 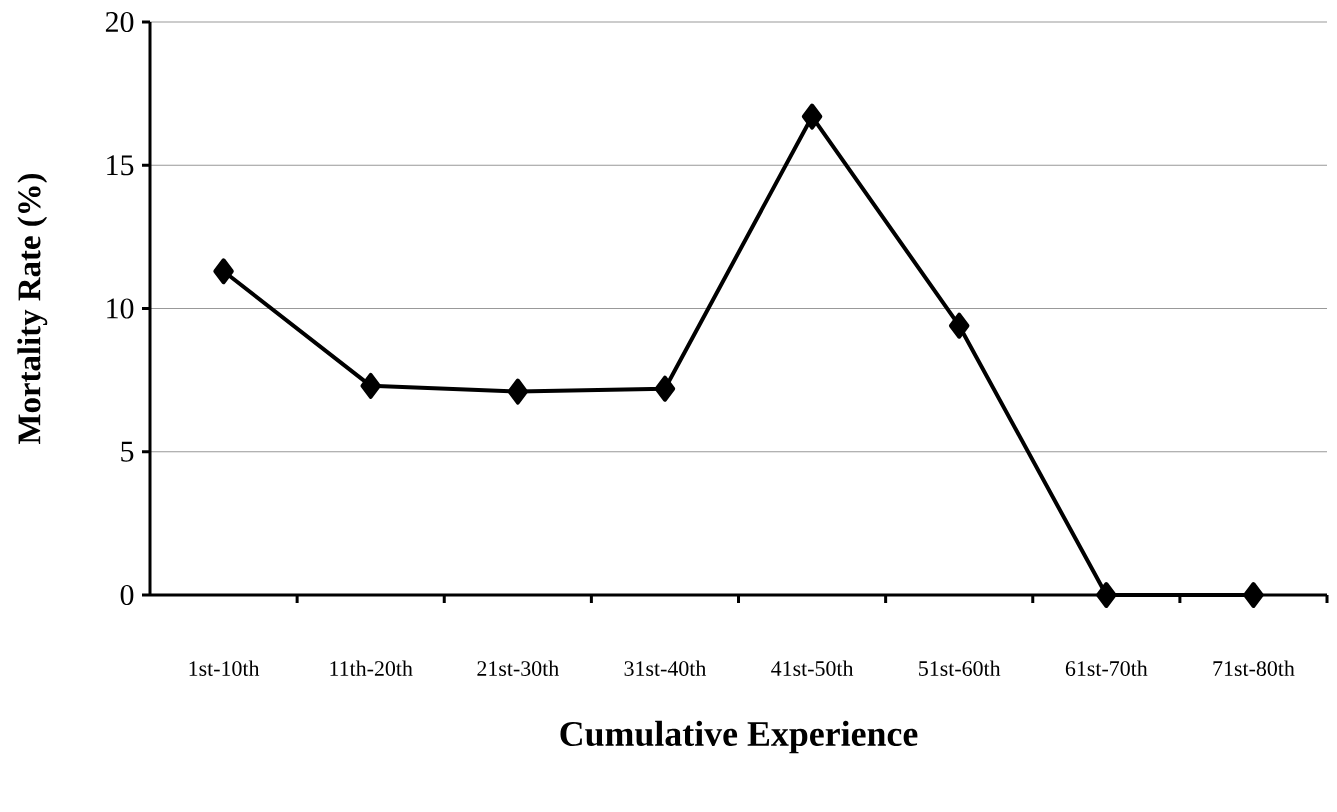 What do you see at coordinates (960, 668) in the screenshot?
I see `x-tick-label: 51st-60th` at bounding box center [960, 668].